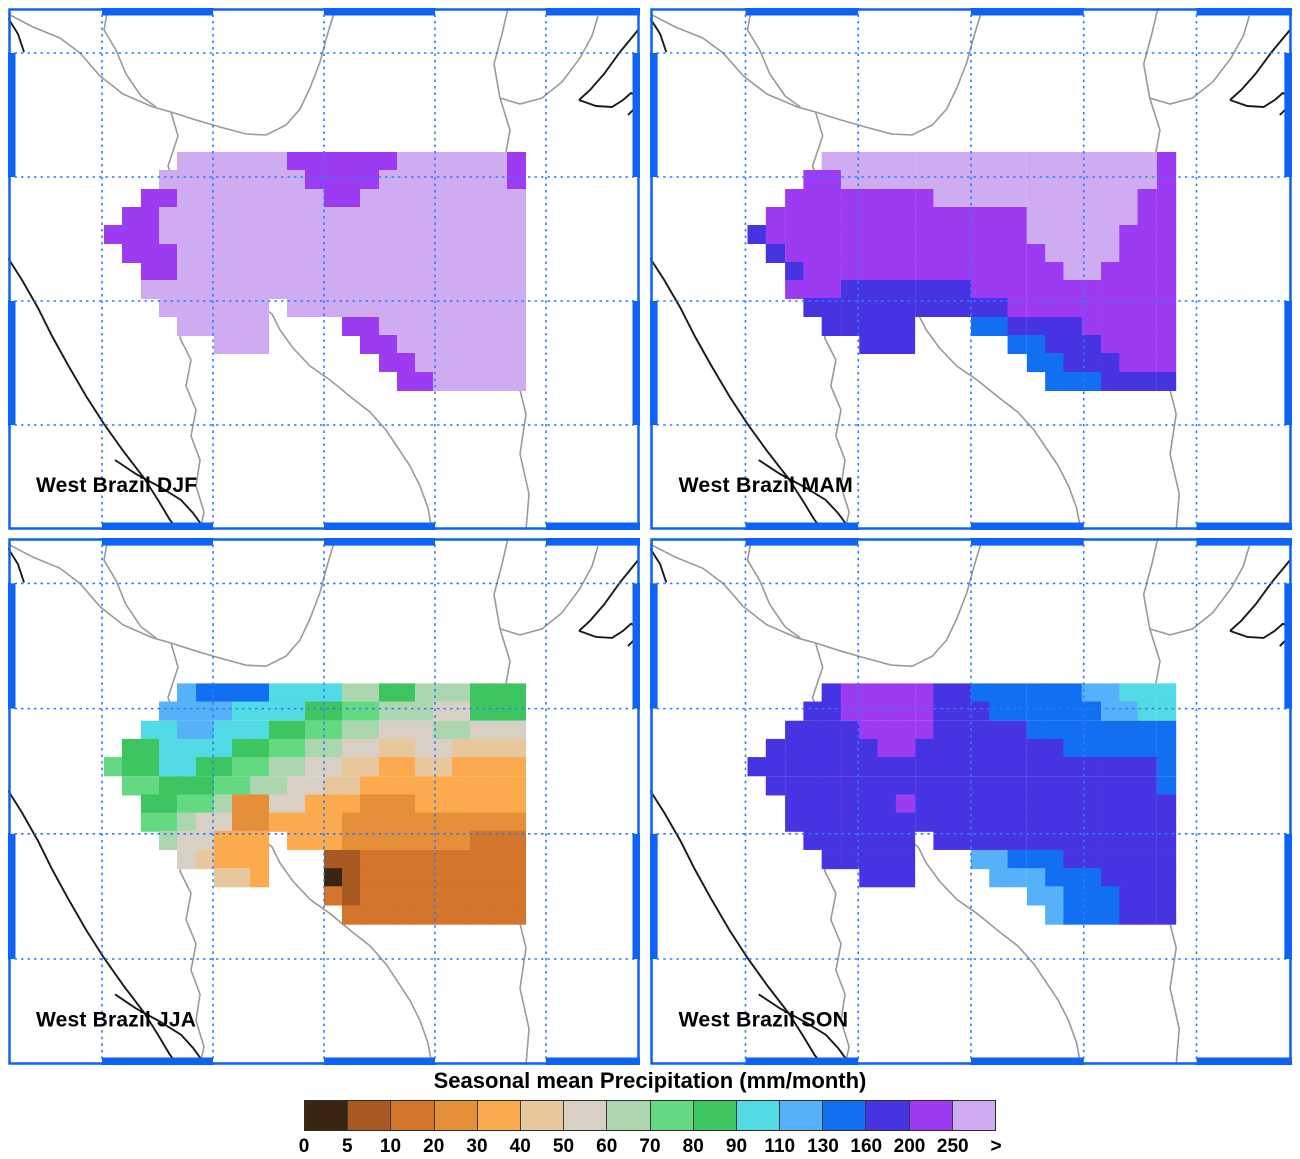  Describe the element at coordinates (780, 1146) in the screenshot. I see `colorbar-tick-label: 110` at that location.